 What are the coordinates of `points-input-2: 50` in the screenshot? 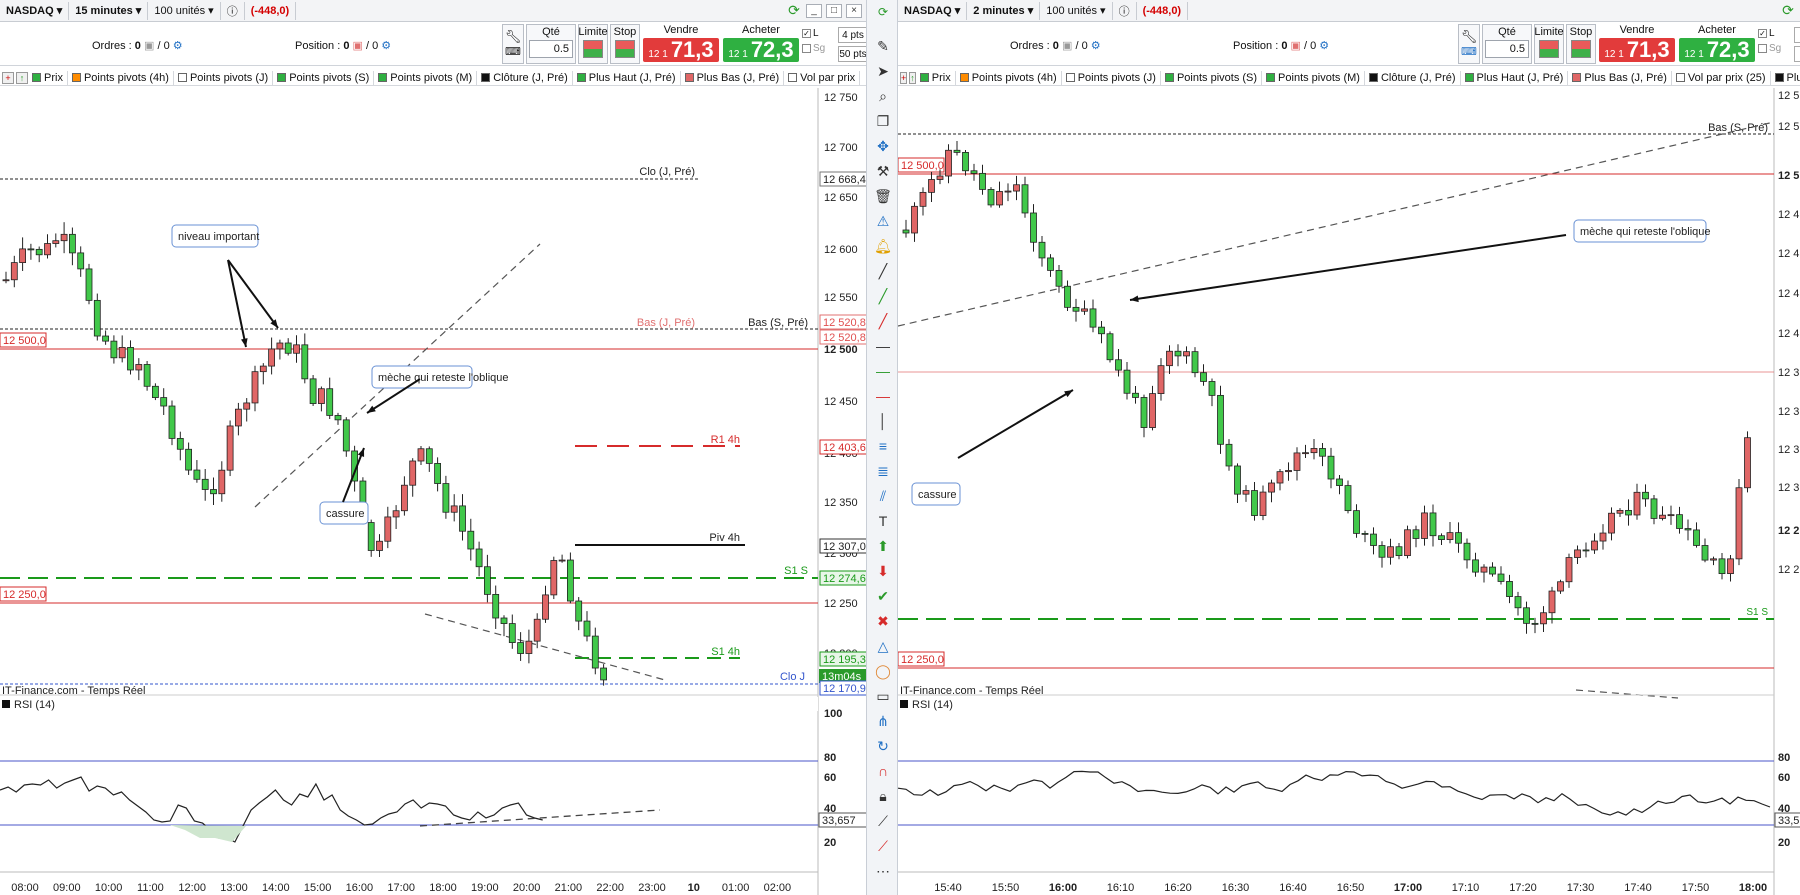 It's located at (1797, 54).